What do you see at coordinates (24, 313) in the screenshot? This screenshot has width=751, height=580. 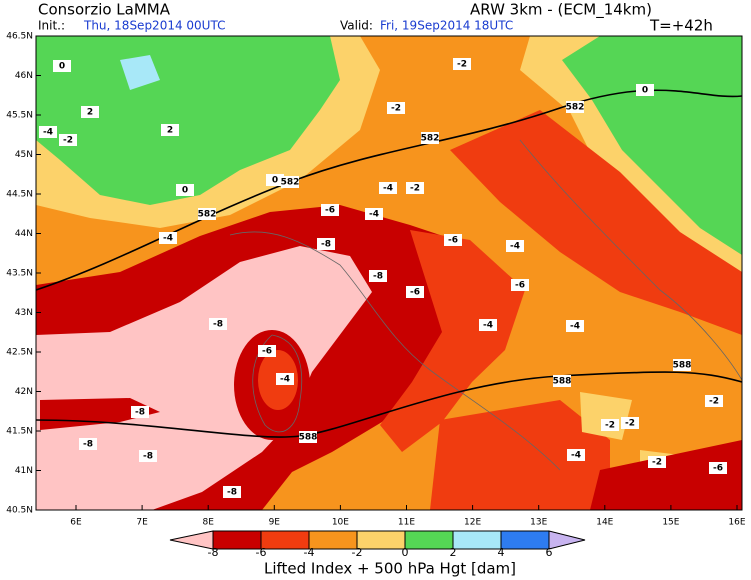 I see `lat-label: 43N` at bounding box center [24, 313].